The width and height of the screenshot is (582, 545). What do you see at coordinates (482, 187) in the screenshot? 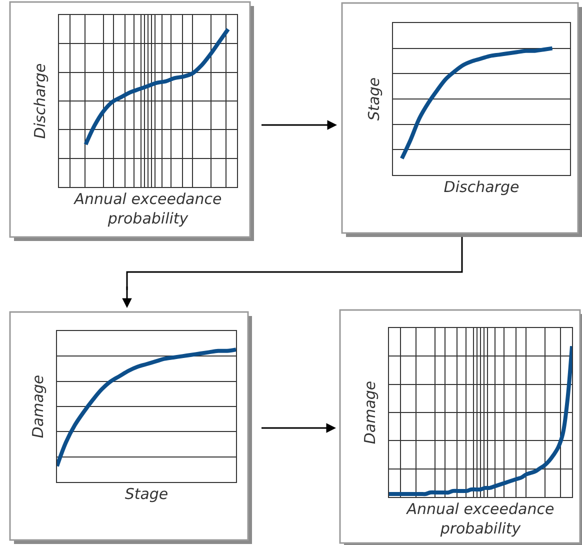
I see `x-axis-title: Discharge` at bounding box center [482, 187].